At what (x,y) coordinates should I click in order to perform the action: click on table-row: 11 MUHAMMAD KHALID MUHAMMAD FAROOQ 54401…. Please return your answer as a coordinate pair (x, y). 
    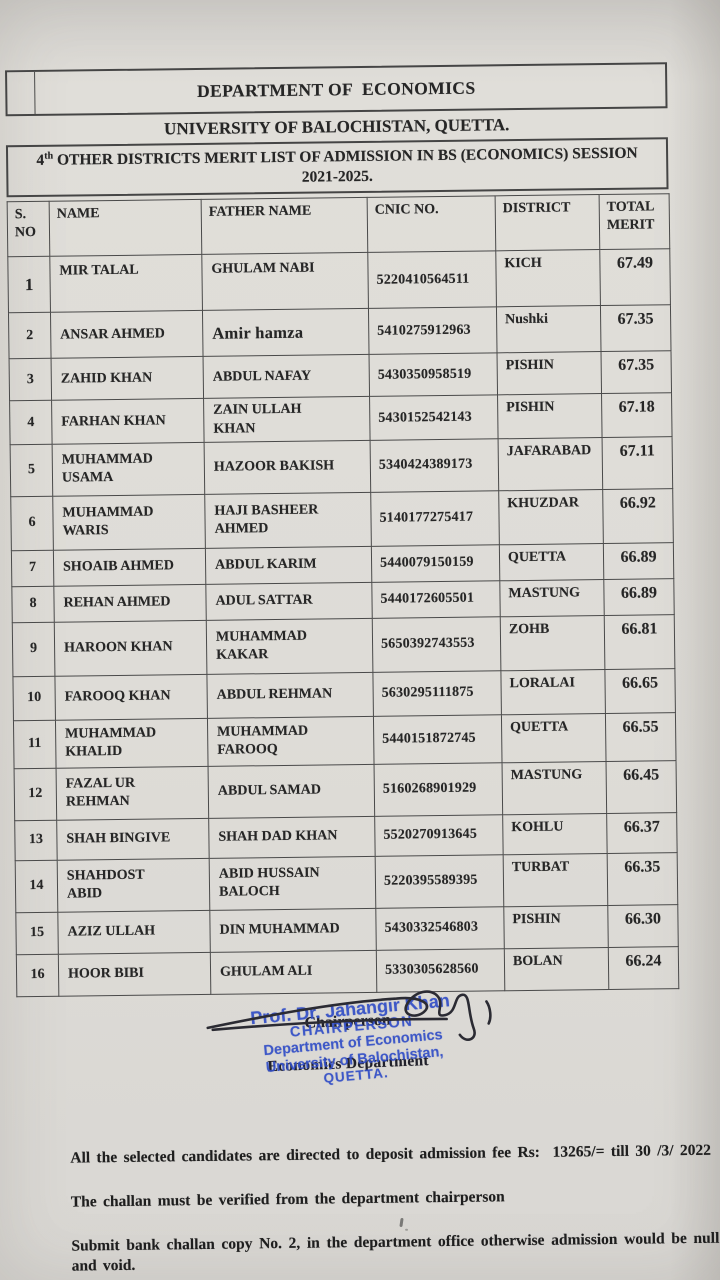
    Looking at the image, I should click on (345, 740).